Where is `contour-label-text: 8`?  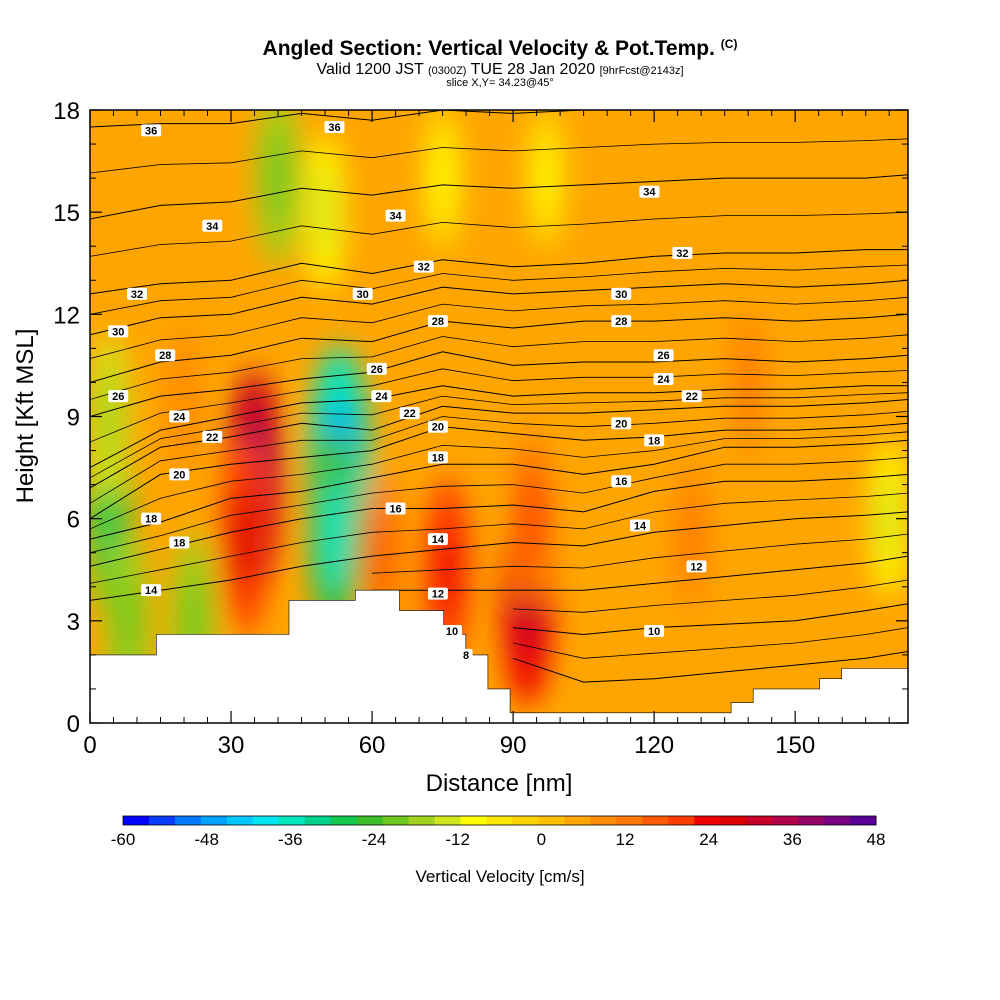
contour-label-text: 8 is located at coordinates (466, 656).